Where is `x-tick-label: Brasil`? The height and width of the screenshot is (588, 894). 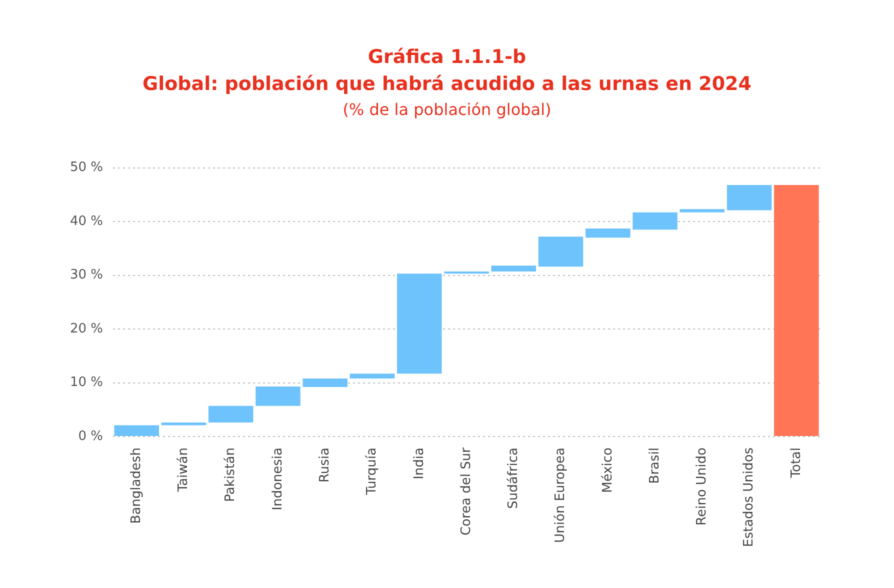 x-tick-label: Brasil is located at coordinates (654, 465).